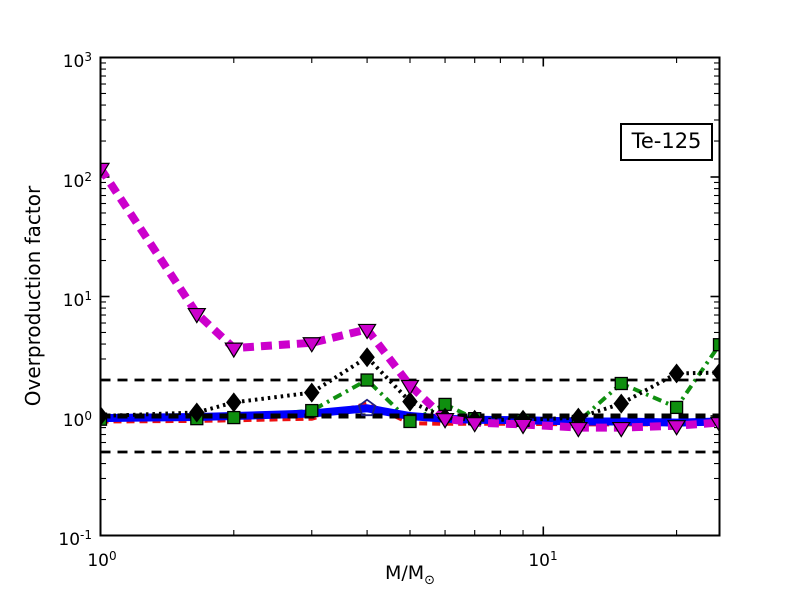 The image size is (800, 600). I want to click on x-axis-title: M/M⊙, so click(410, 575).